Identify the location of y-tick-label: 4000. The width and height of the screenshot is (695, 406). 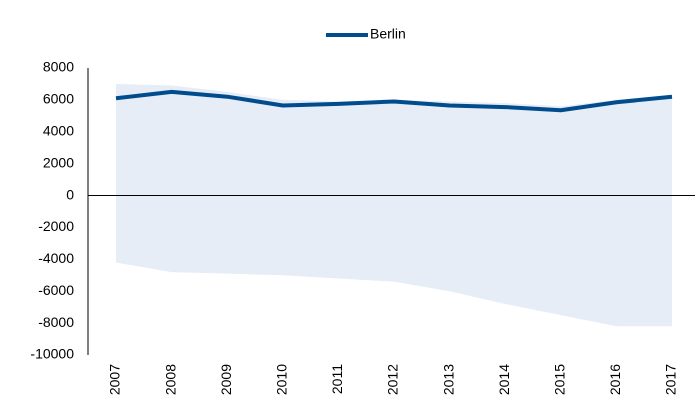
(58, 130).